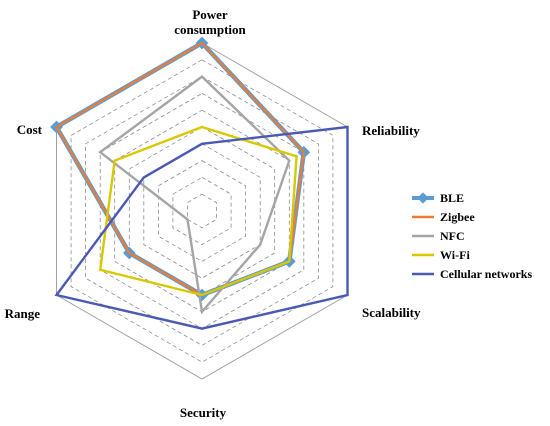 Image resolution: width=550 pixels, height=426 pixels. What do you see at coordinates (23, 313) in the screenshot?
I see `axis-label-range: Range` at bounding box center [23, 313].